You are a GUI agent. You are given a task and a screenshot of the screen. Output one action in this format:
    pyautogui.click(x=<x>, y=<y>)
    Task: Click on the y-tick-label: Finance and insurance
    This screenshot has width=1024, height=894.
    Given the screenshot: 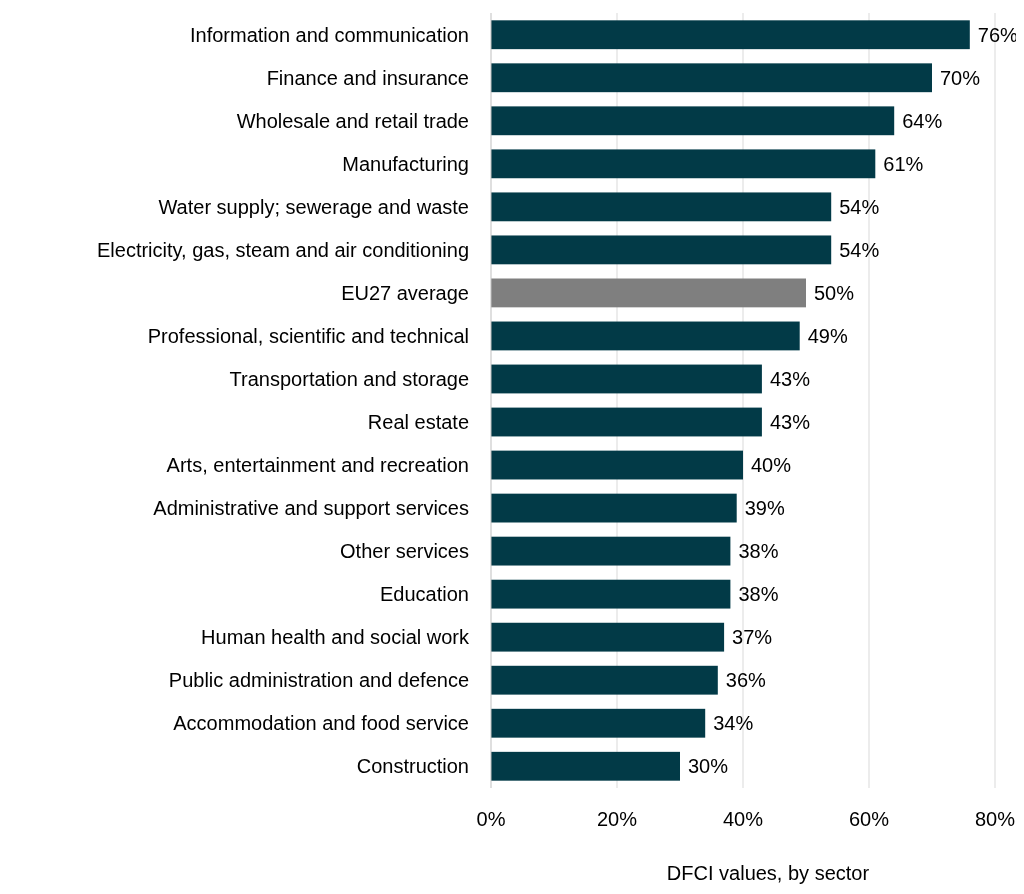 What is the action you would take?
    pyautogui.click(x=367, y=77)
    